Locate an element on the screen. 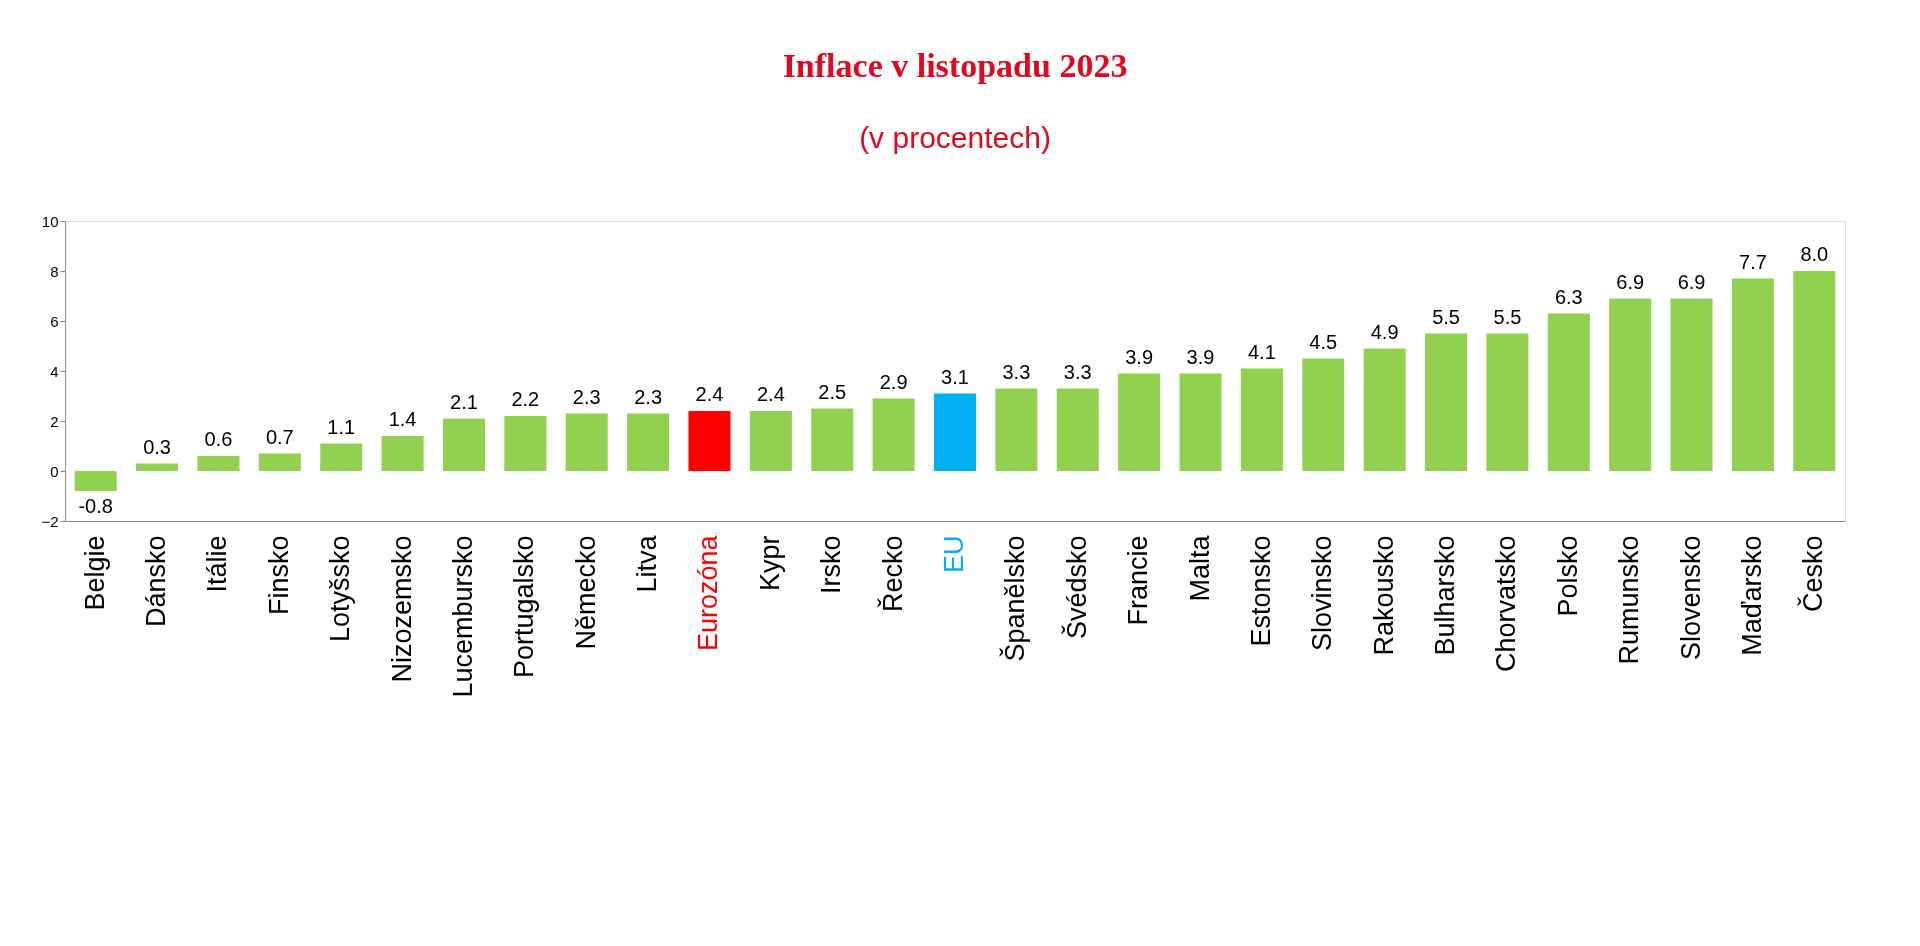  x-tick-label: Itálie is located at coordinates (217, 564).